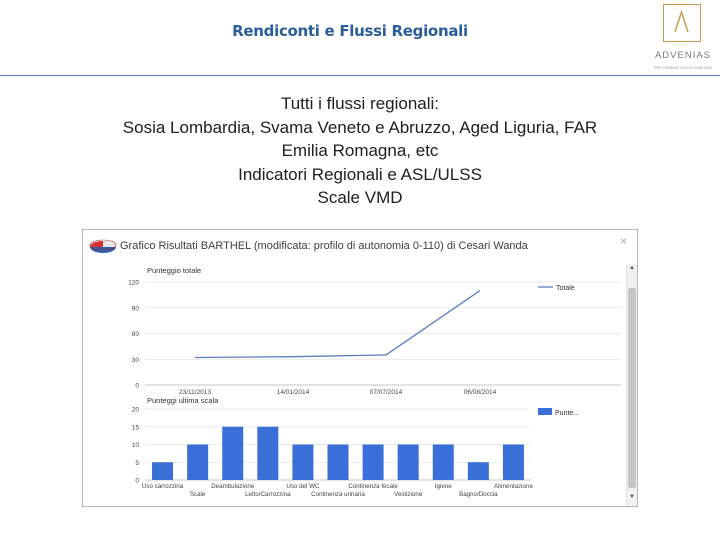 Image resolution: width=720 pixels, height=540 pixels. What do you see at coordinates (163, 486) in the screenshot?
I see `x-tick-label: Uso carrozzina` at bounding box center [163, 486].